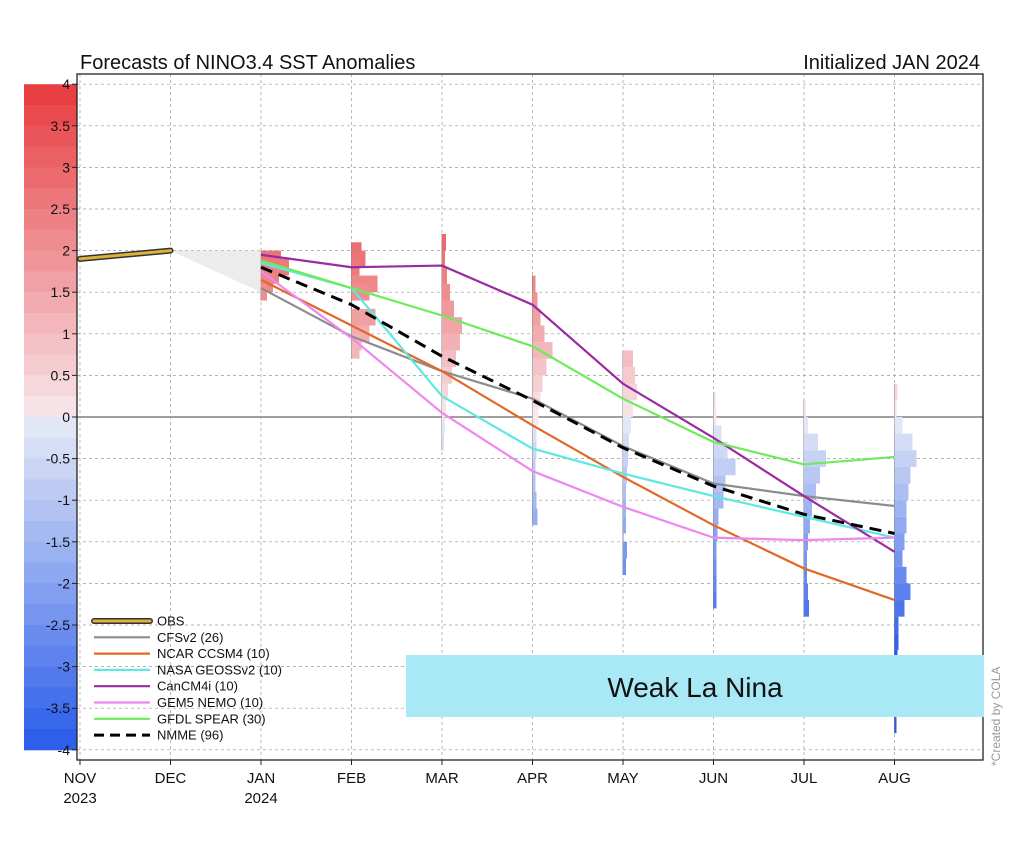 This screenshot has height=848, width=1024. I want to click on legend-label: NMME (96), so click(190, 735).